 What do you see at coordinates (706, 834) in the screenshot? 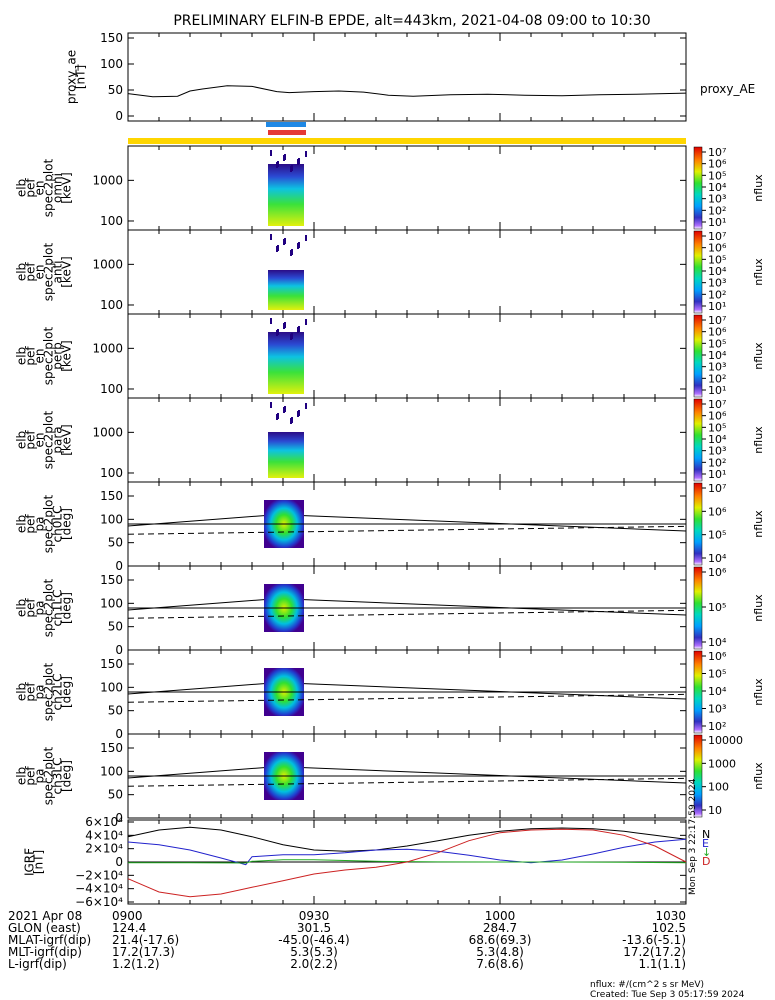
I see `igrf-legend-entry: N` at bounding box center [706, 834].